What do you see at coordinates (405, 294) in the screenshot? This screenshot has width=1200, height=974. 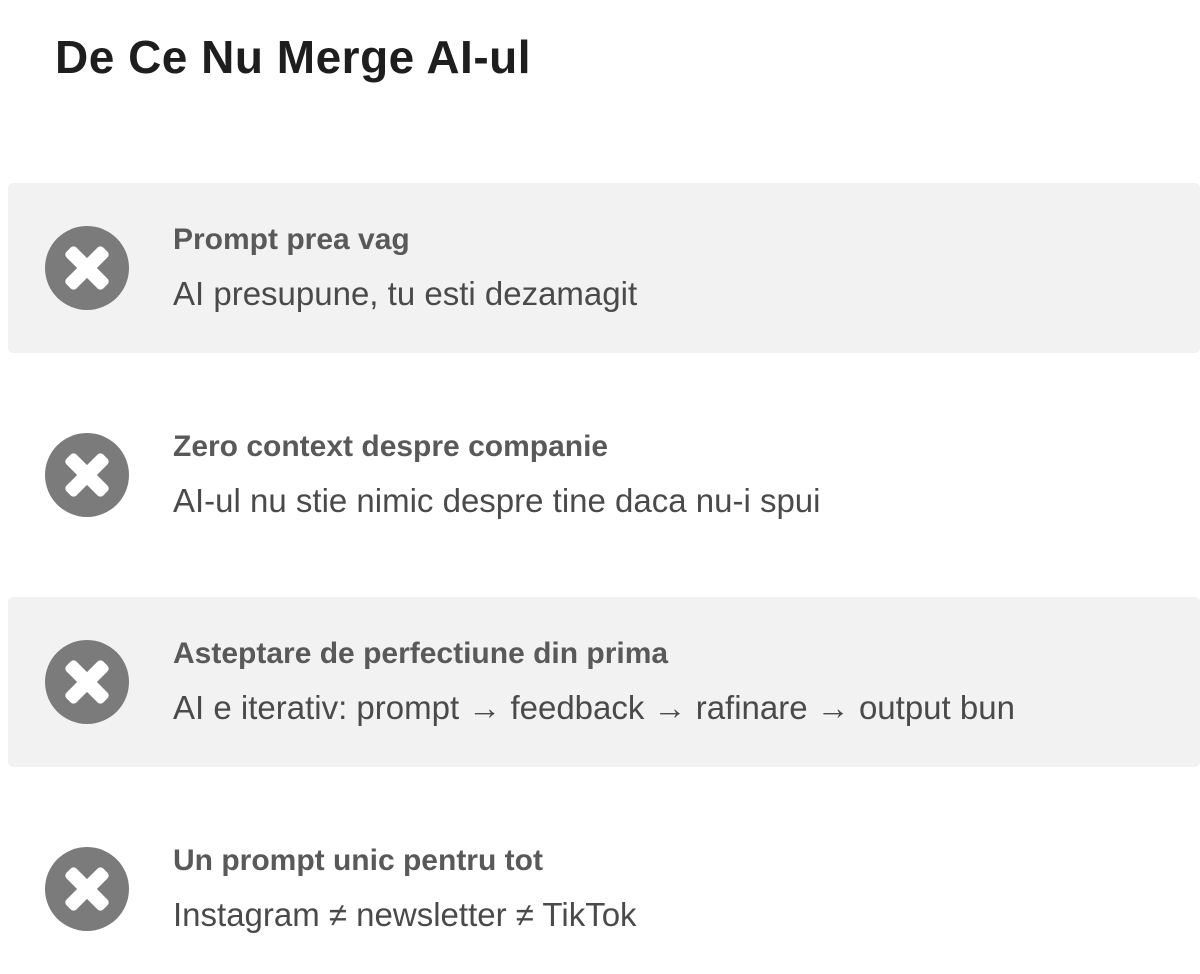 I see `issue-subtitle: AI presupune, tu esti dezamagit` at bounding box center [405, 294].